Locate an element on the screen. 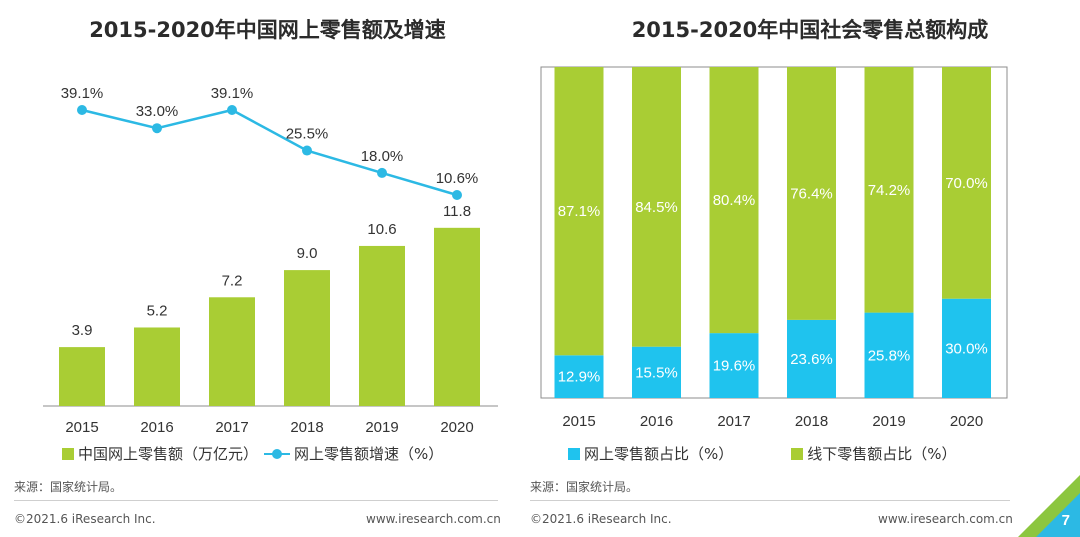  bar-value-label: 9.0 is located at coordinates (307, 253).